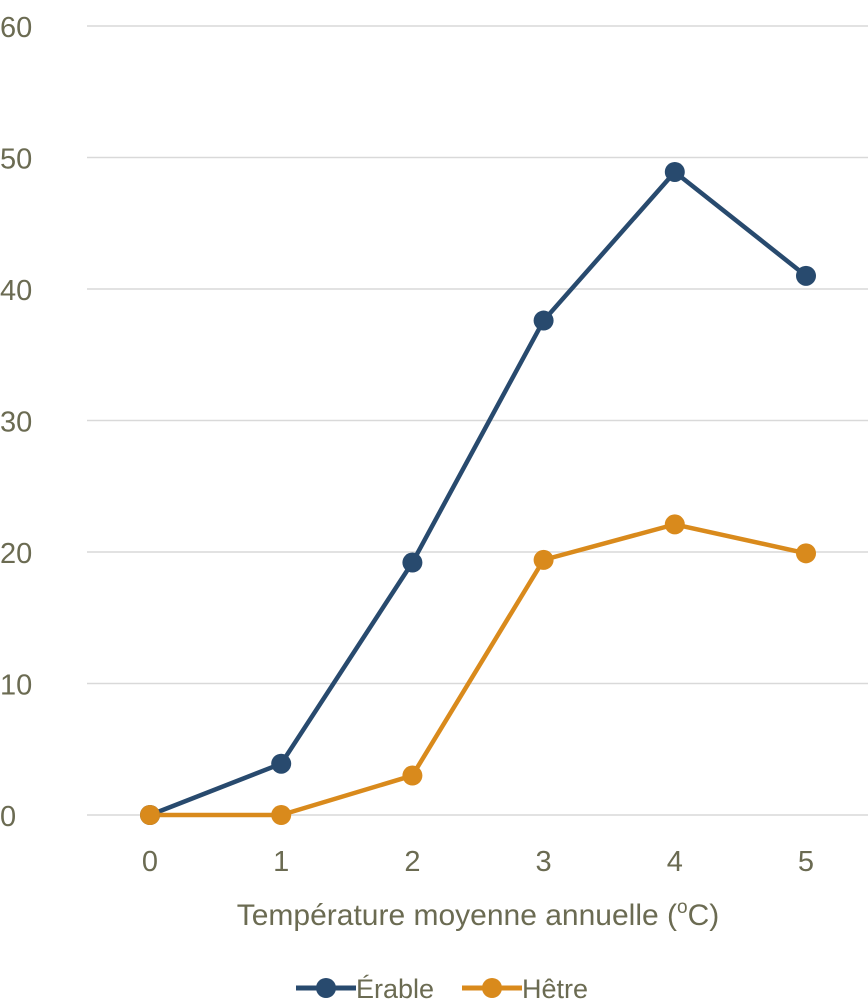 The width and height of the screenshot is (868, 1006). I want to click on legend: Érable Hêtre, so click(442, 989).